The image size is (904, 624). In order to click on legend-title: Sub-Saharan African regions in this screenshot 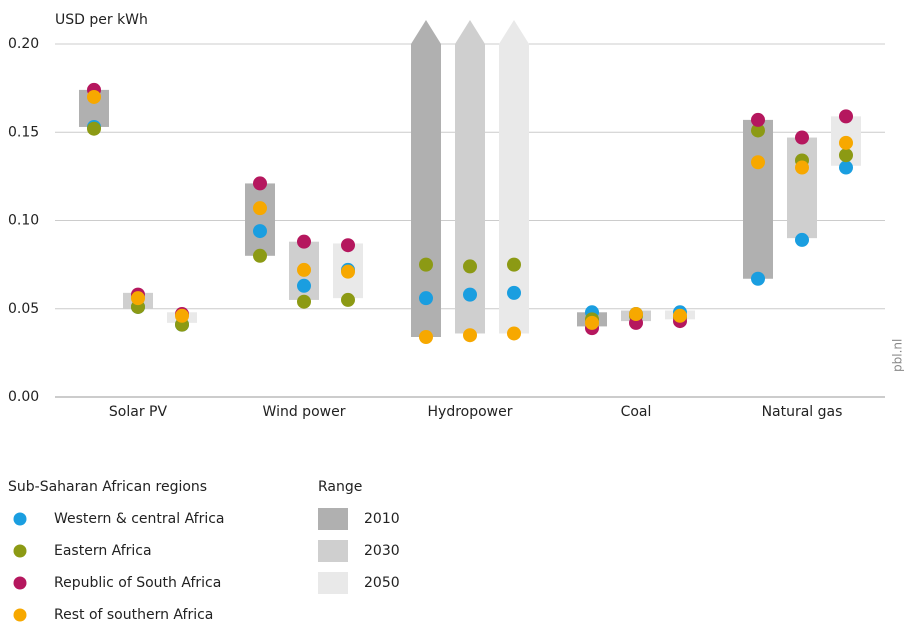, I will do `click(107, 487)`.